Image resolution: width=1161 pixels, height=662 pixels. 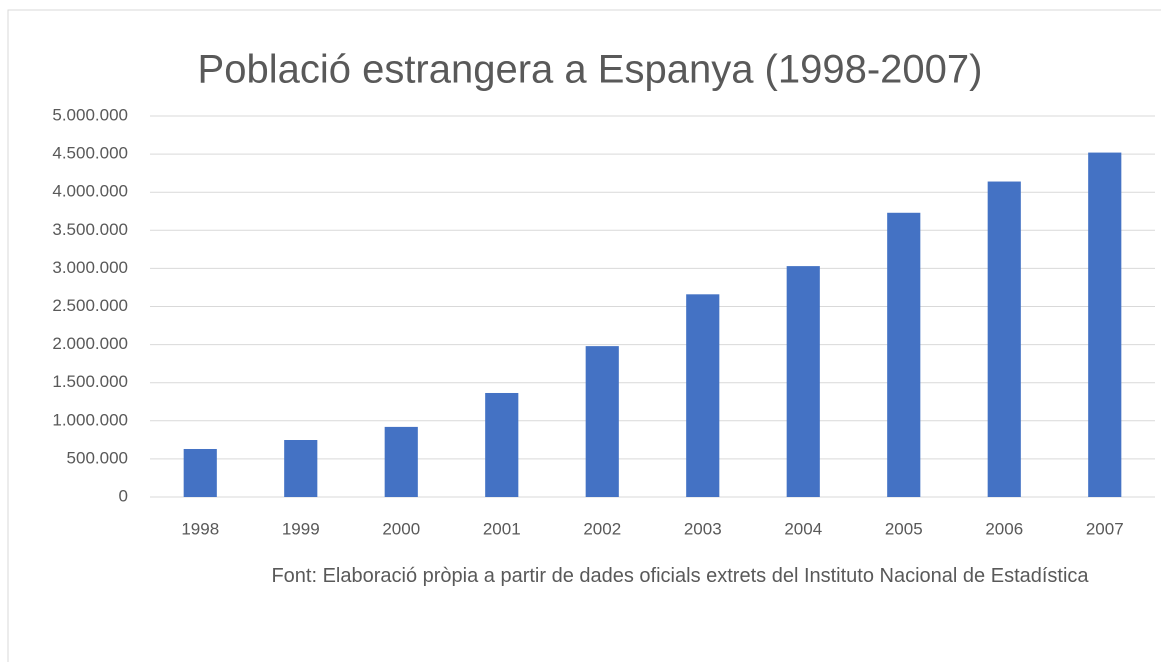 I want to click on y-tick-label: 0, so click(x=123, y=495).